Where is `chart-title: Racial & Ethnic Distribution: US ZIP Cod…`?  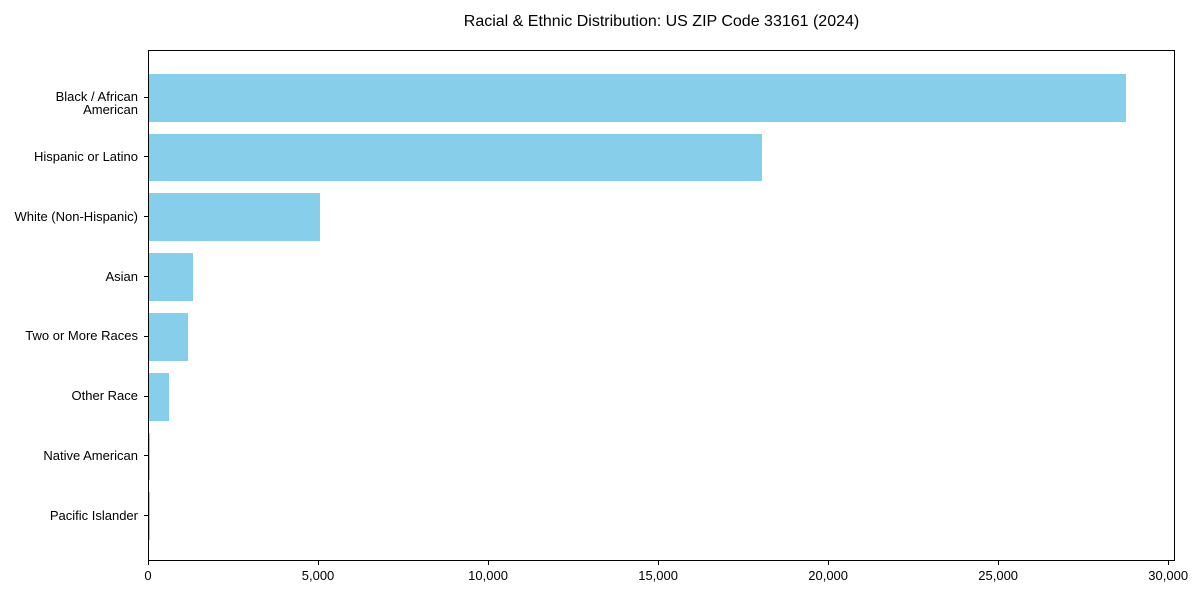
chart-title: Racial & Ethnic Distribution: US ZIP Cod… is located at coordinates (661, 21).